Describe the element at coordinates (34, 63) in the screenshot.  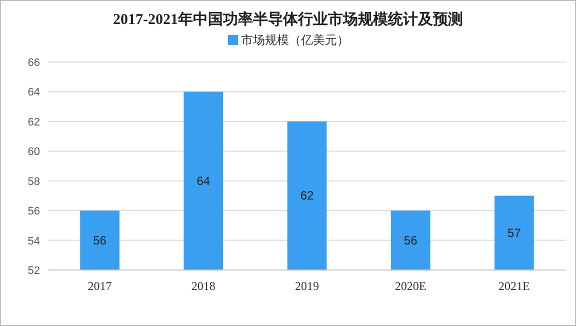
I see `y-tick-label: 66` at that location.